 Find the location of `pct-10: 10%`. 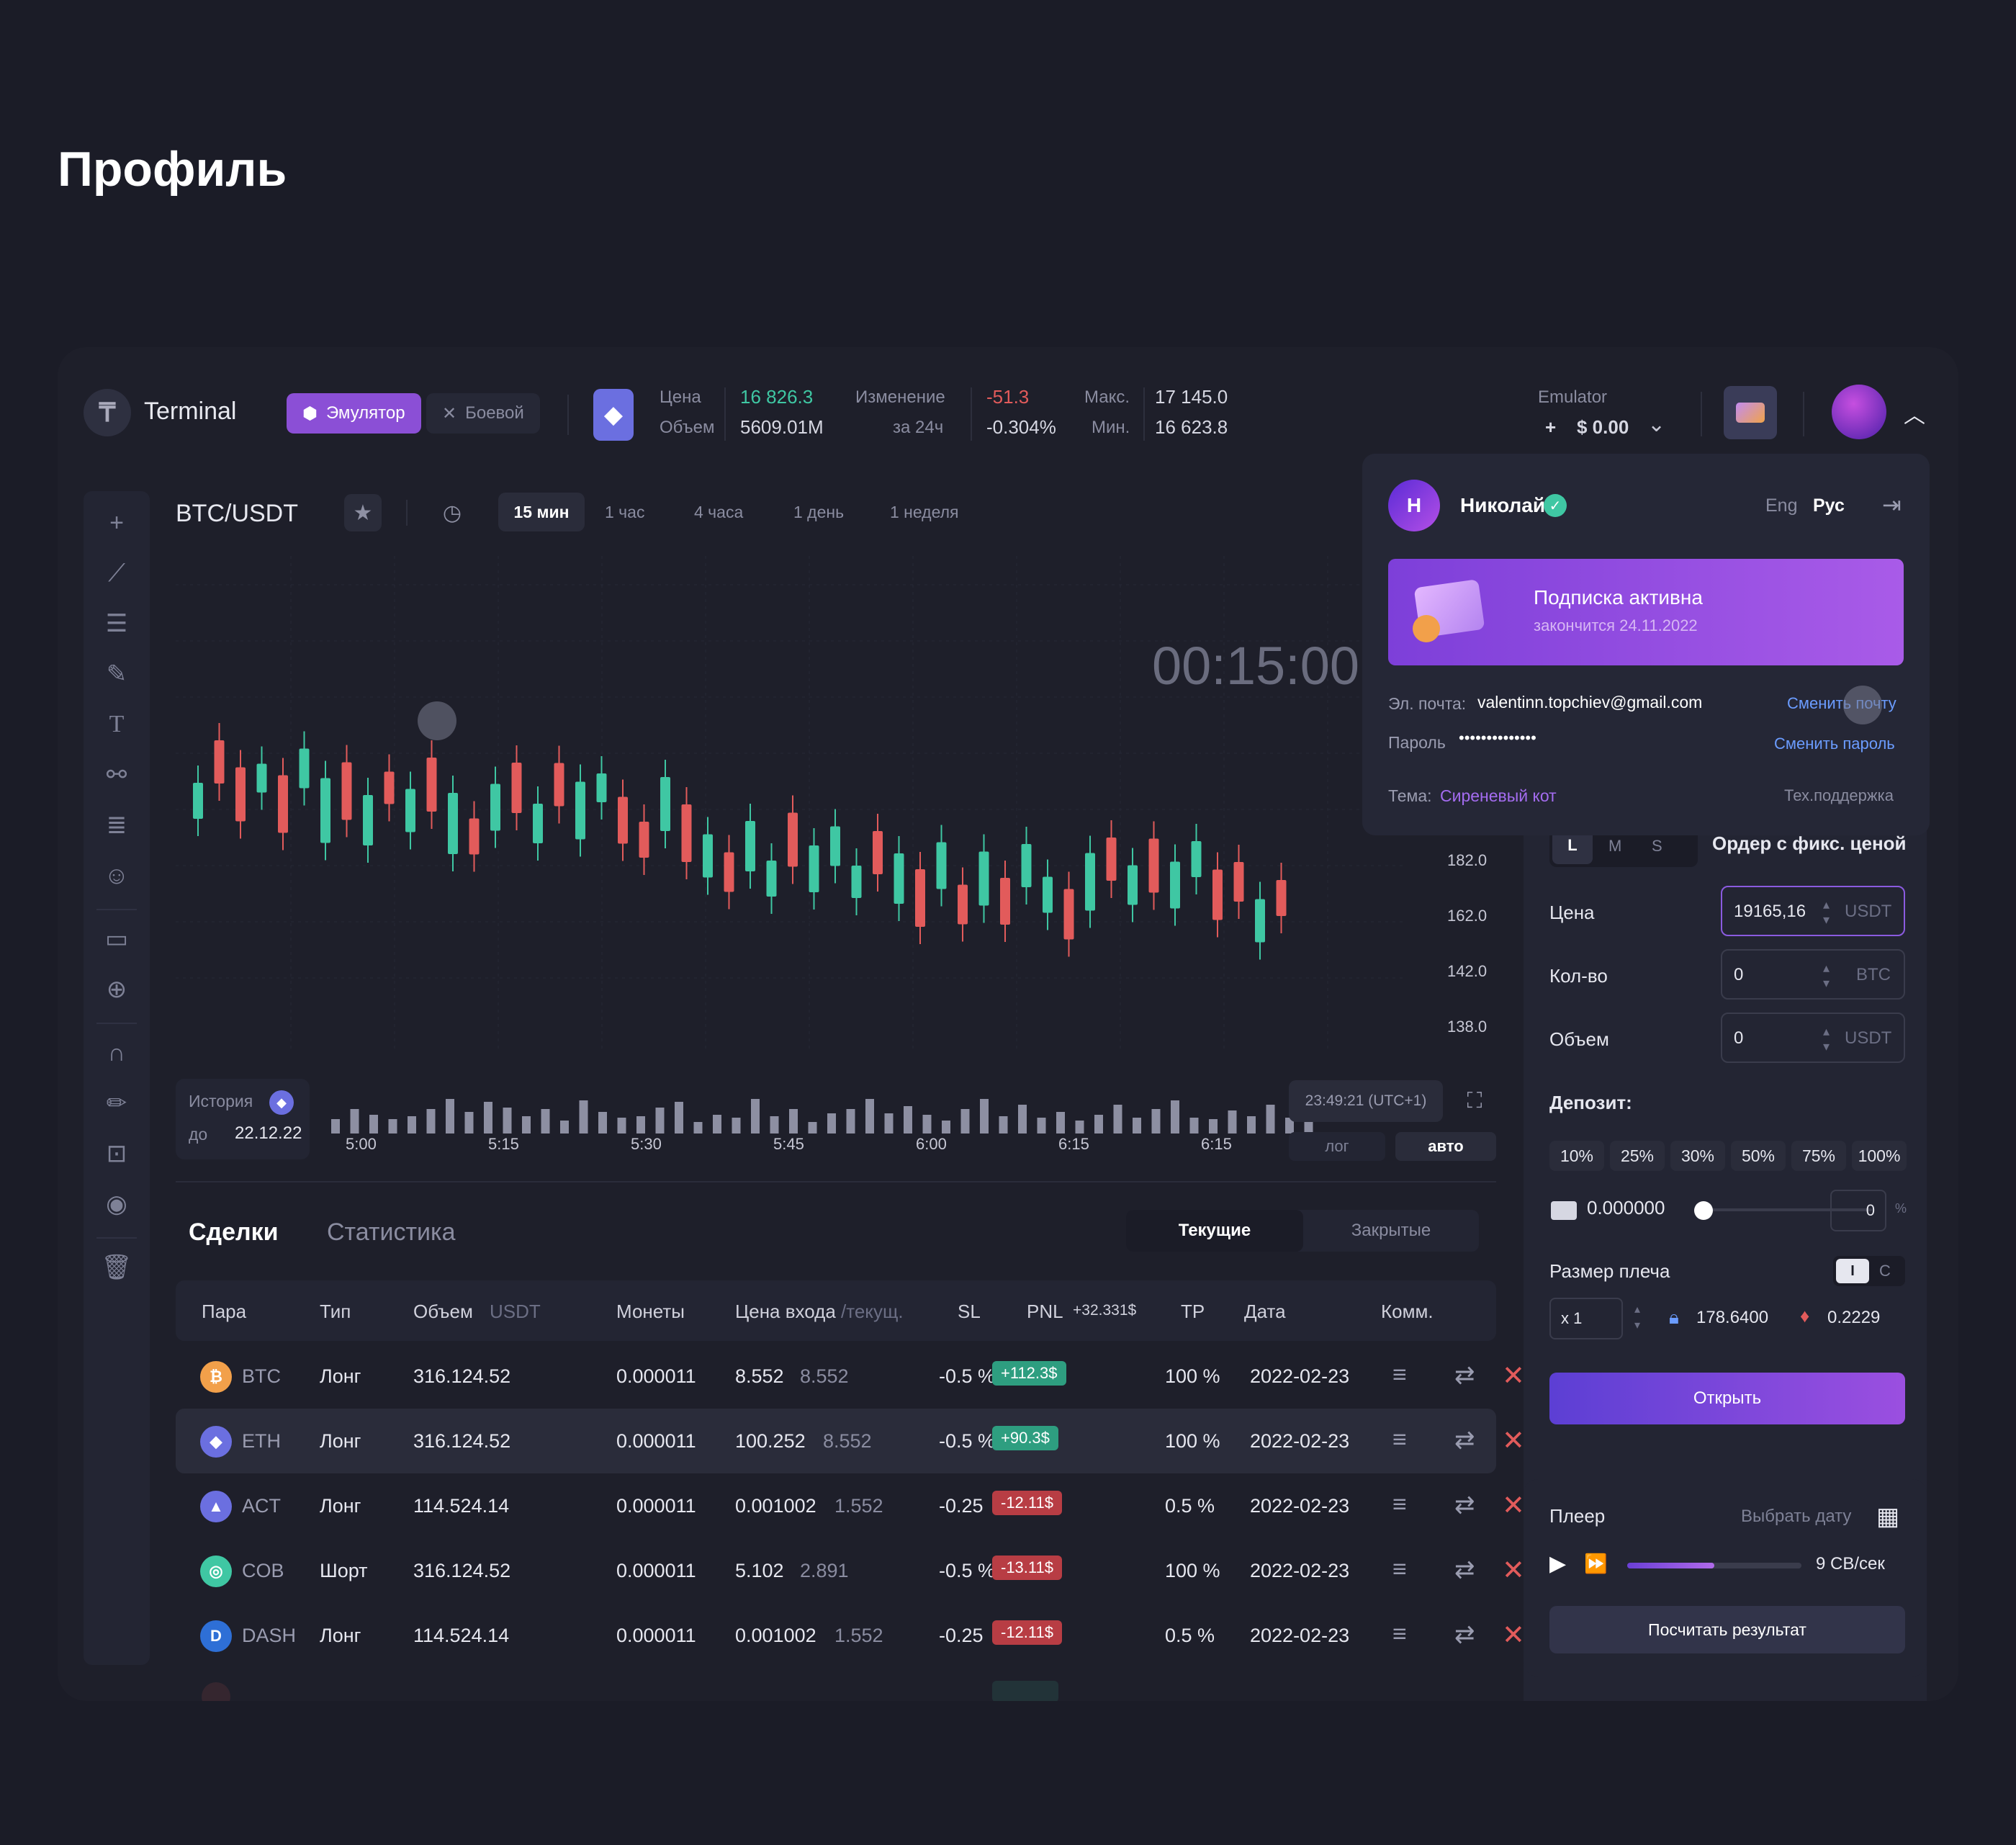

pct-10: 10% is located at coordinates (1576, 1156).